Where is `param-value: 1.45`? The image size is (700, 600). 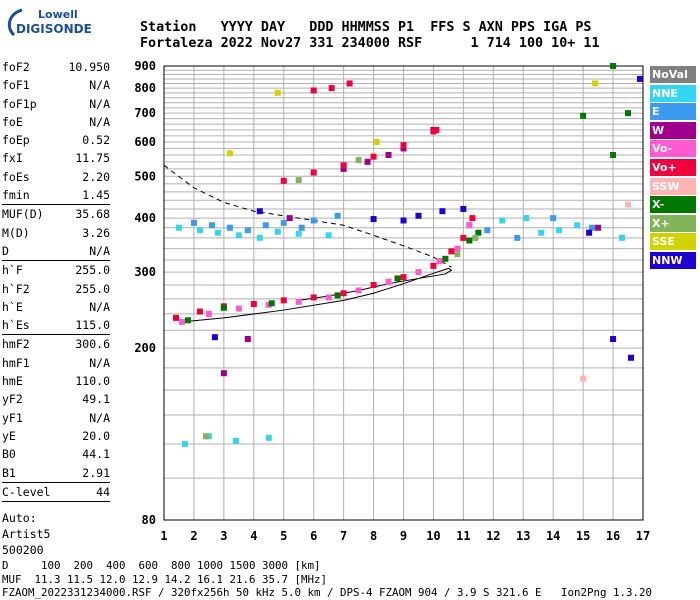
param-value: 1.45 is located at coordinates (96, 195).